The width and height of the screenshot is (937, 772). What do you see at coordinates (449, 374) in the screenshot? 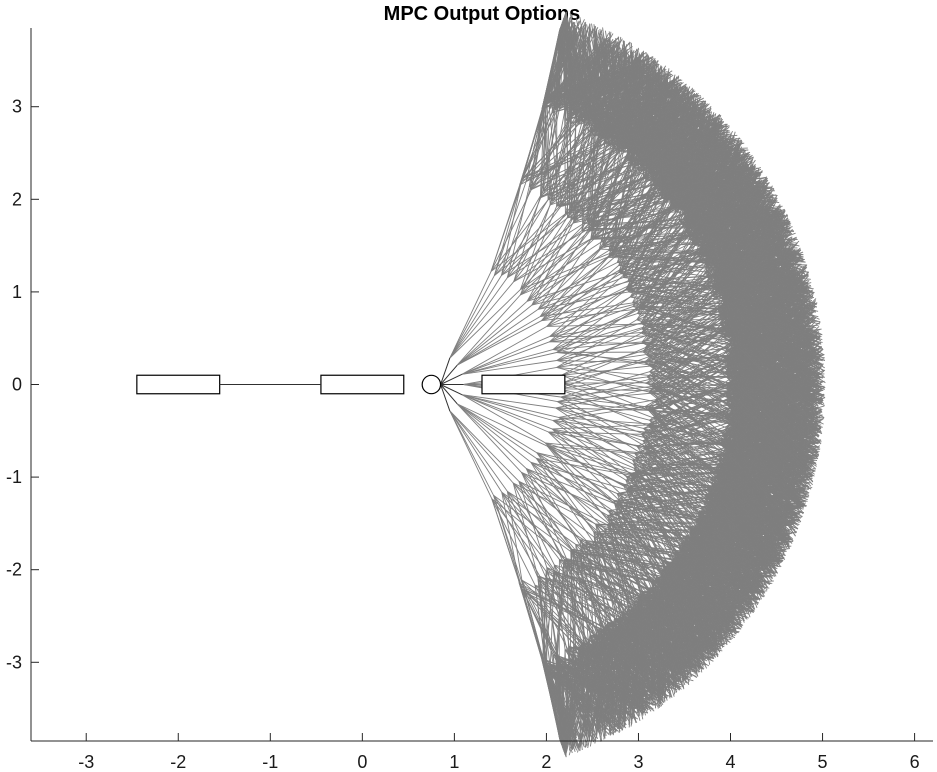
I see `tree-edge-root` at bounding box center [449, 374].